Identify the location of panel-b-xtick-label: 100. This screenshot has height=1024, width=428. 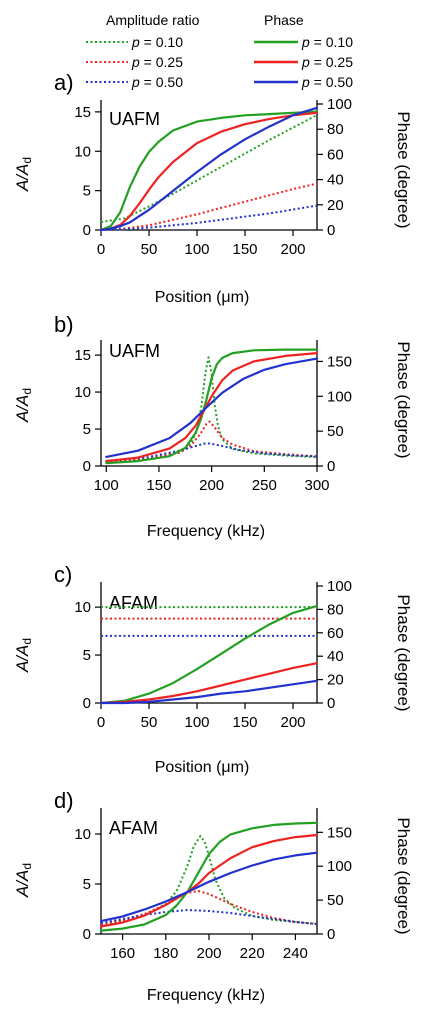
(106, 485).